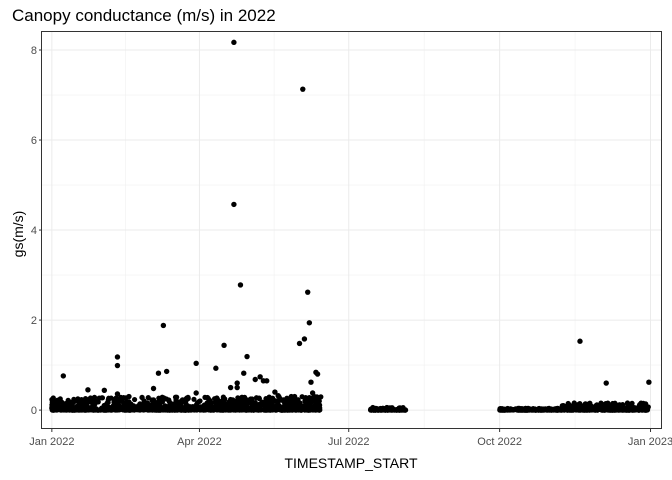  I want to click on y-axis-label: gs(m/s), so click(18, 234).